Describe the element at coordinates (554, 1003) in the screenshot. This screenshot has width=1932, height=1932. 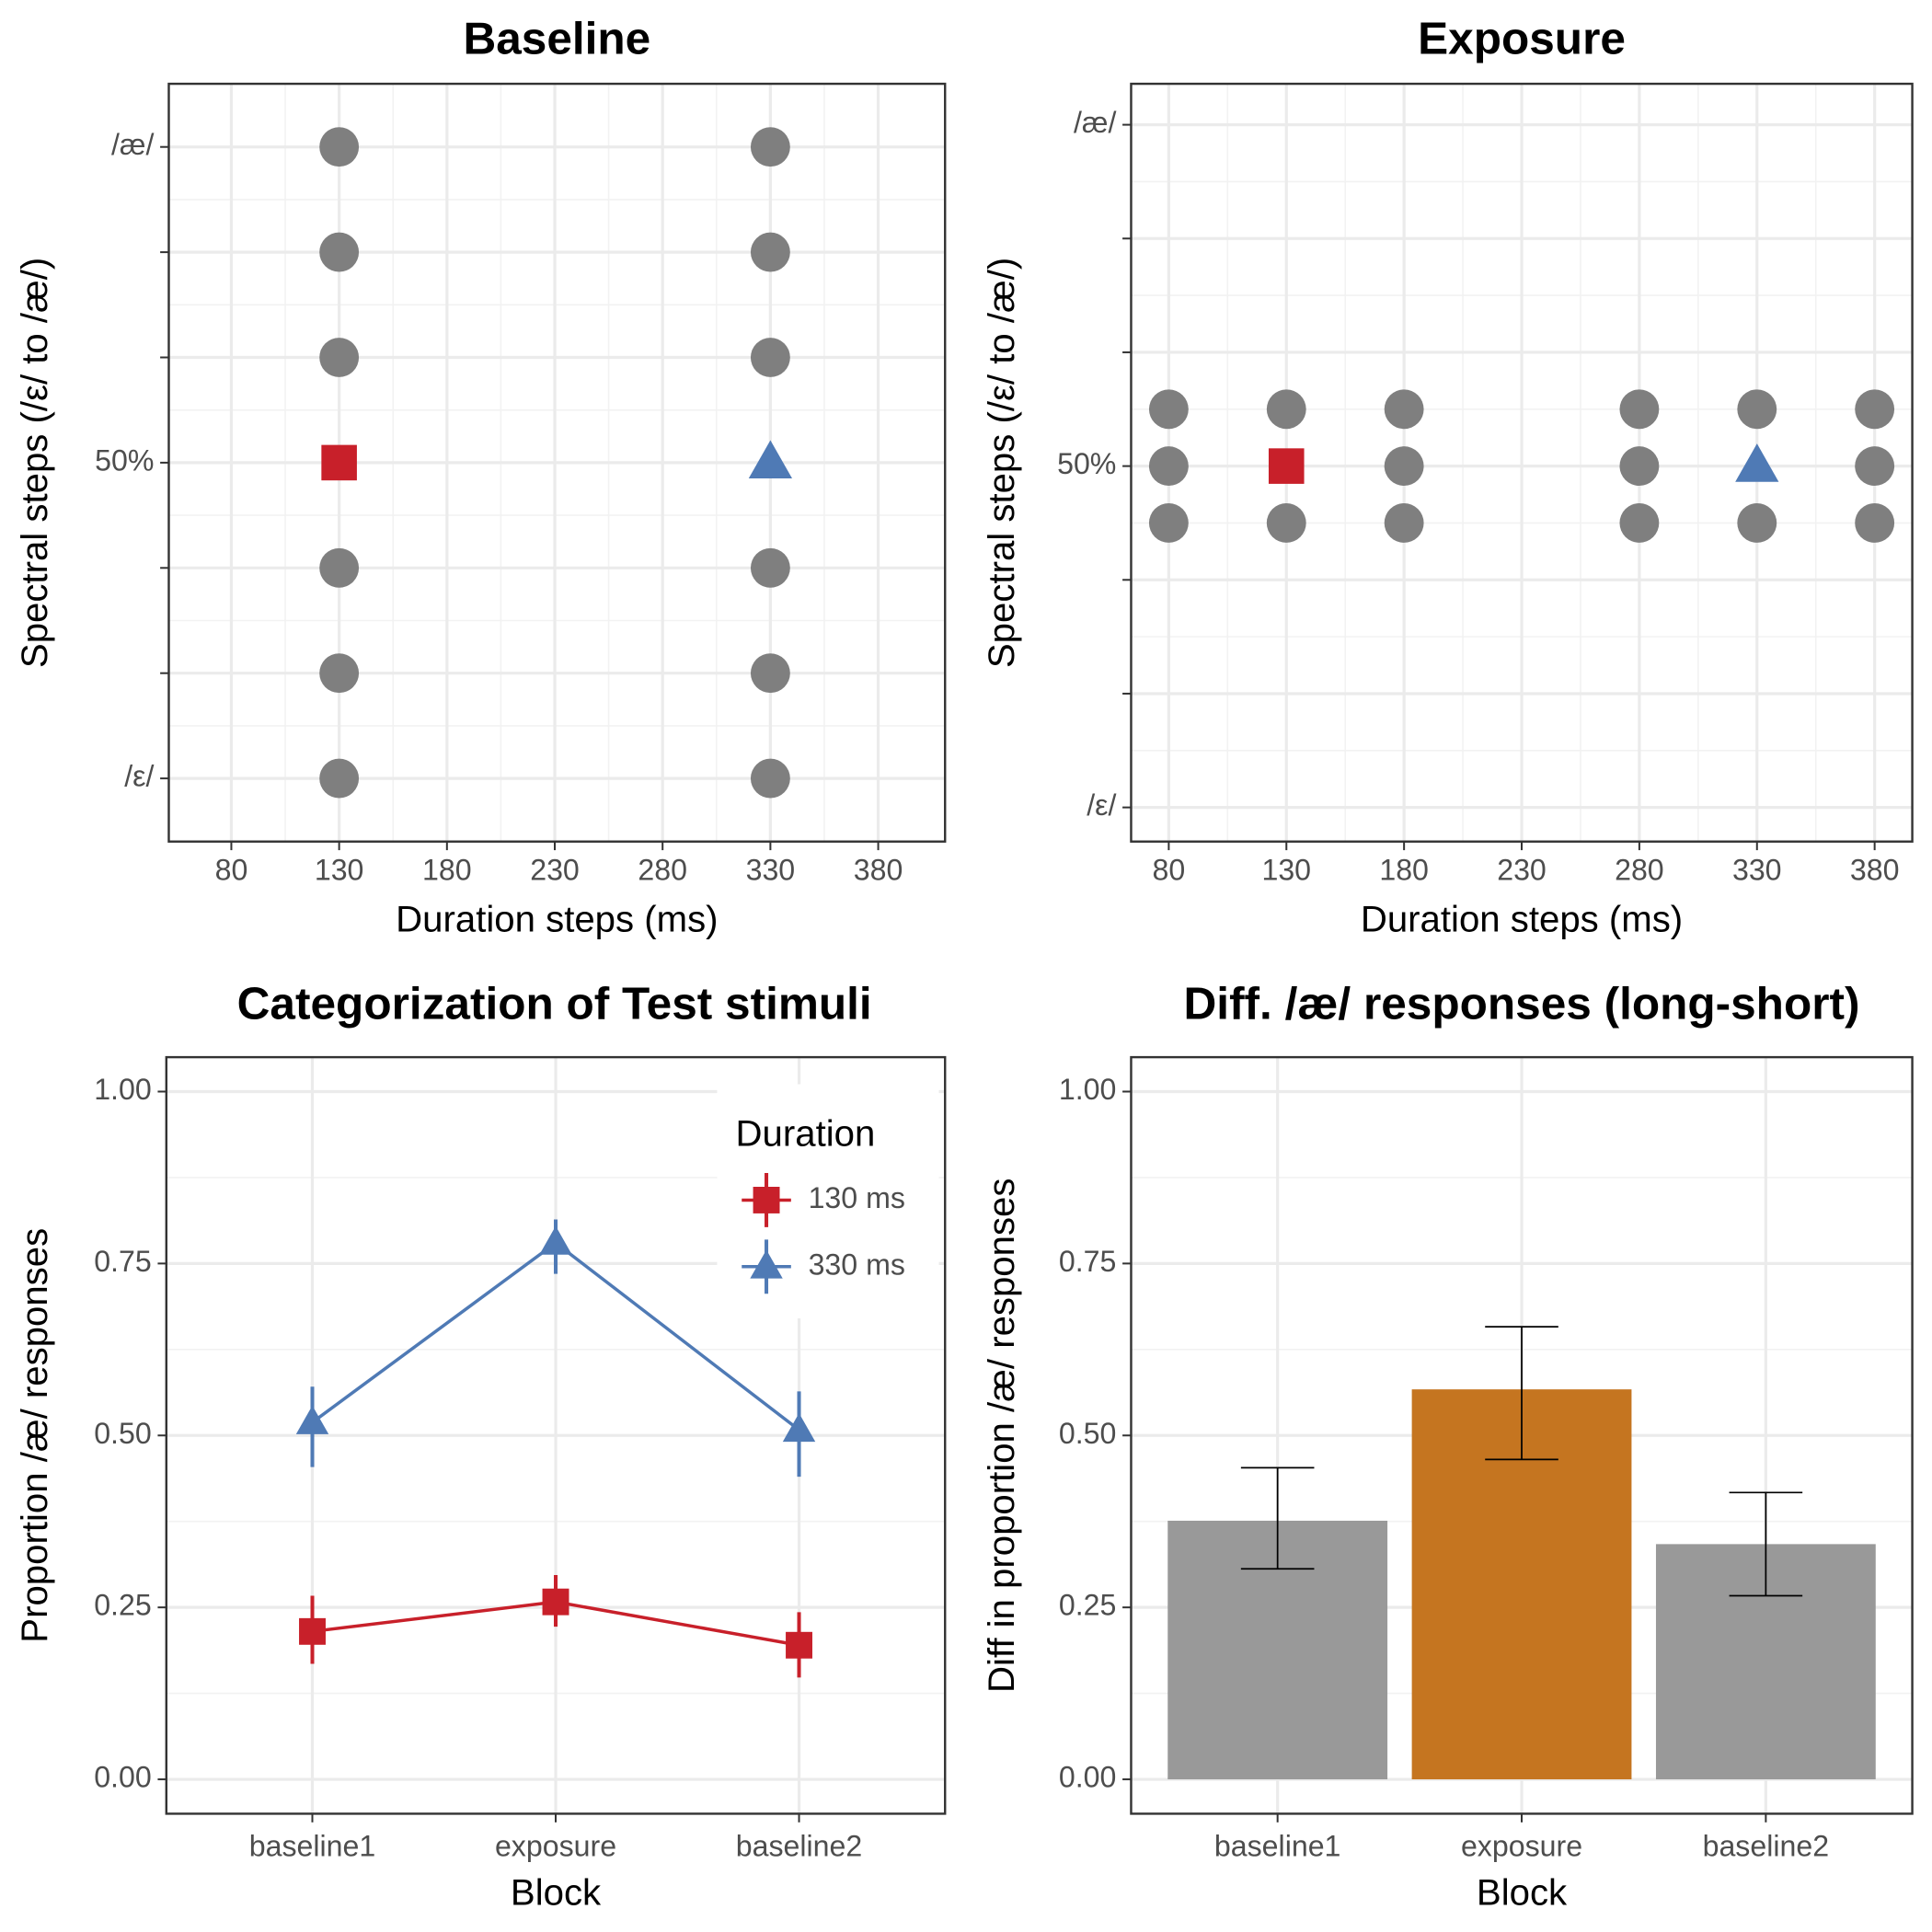
I see `panel-title: Categorization of Test stimuli` at that location.